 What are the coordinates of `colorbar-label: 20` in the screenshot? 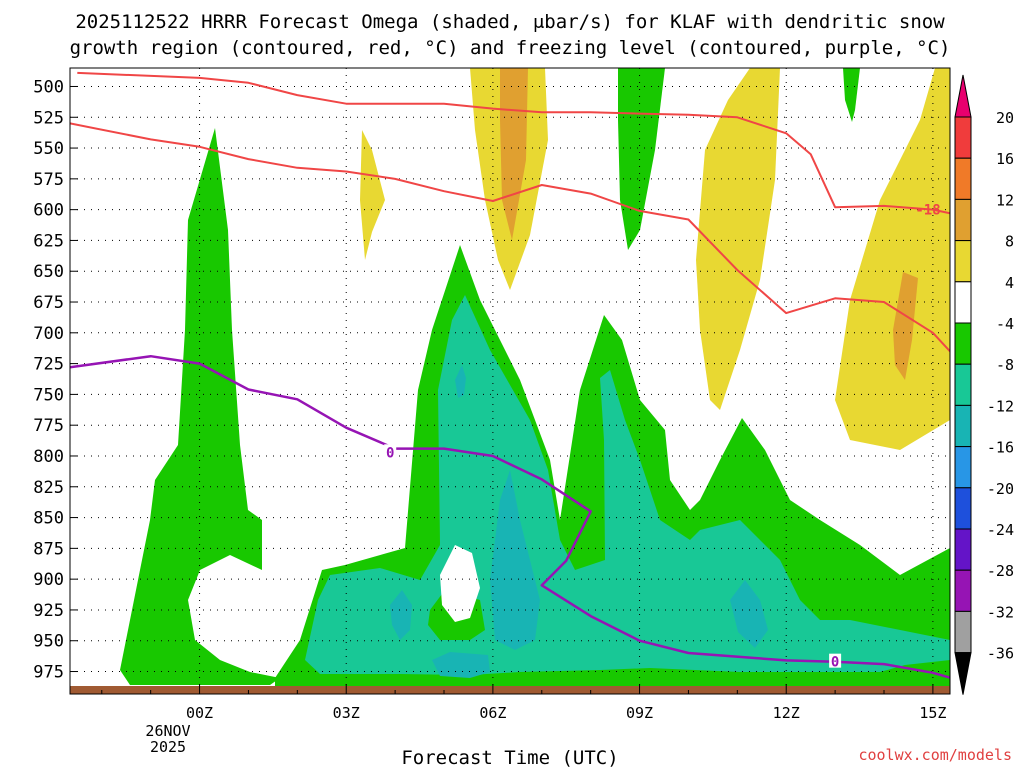 It's located at (1005, 118).